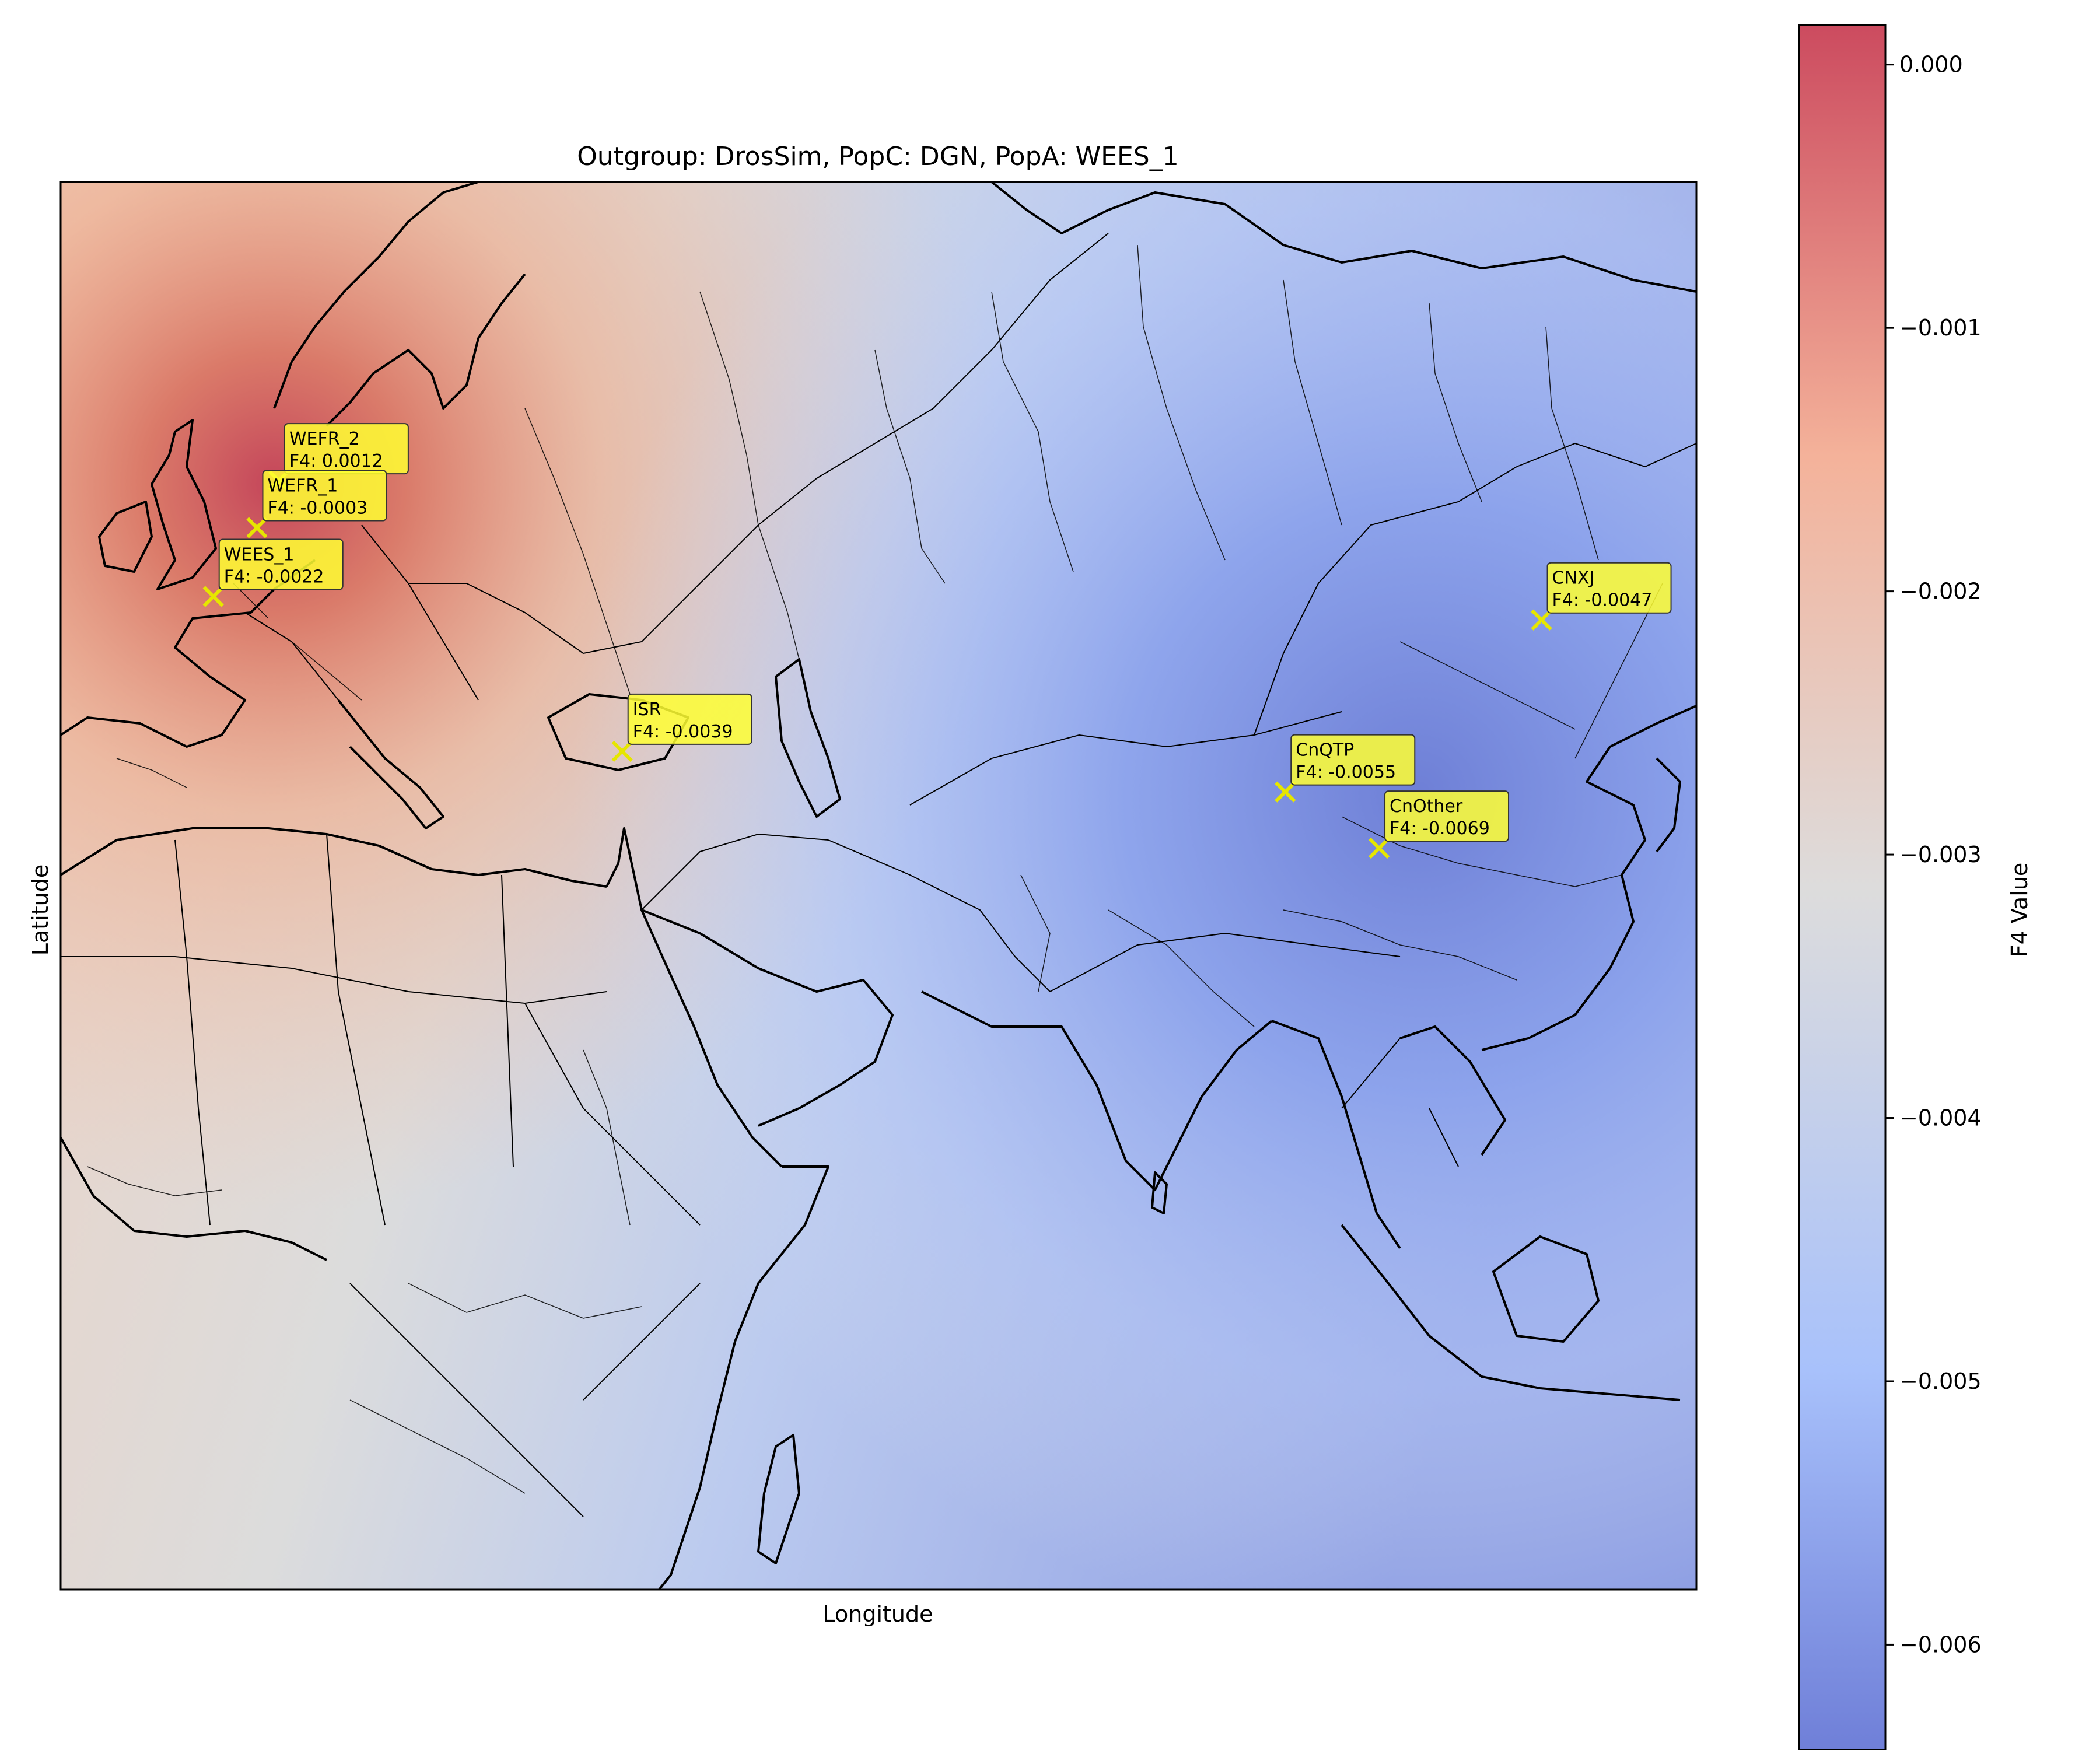 The height and width of the screenshot is (1750, 2100). What do you see at coordinates (1440, 828) in the screenshot?
I see `population-f4-value: F4: -0.0069` at bounding box center [1440, 828].